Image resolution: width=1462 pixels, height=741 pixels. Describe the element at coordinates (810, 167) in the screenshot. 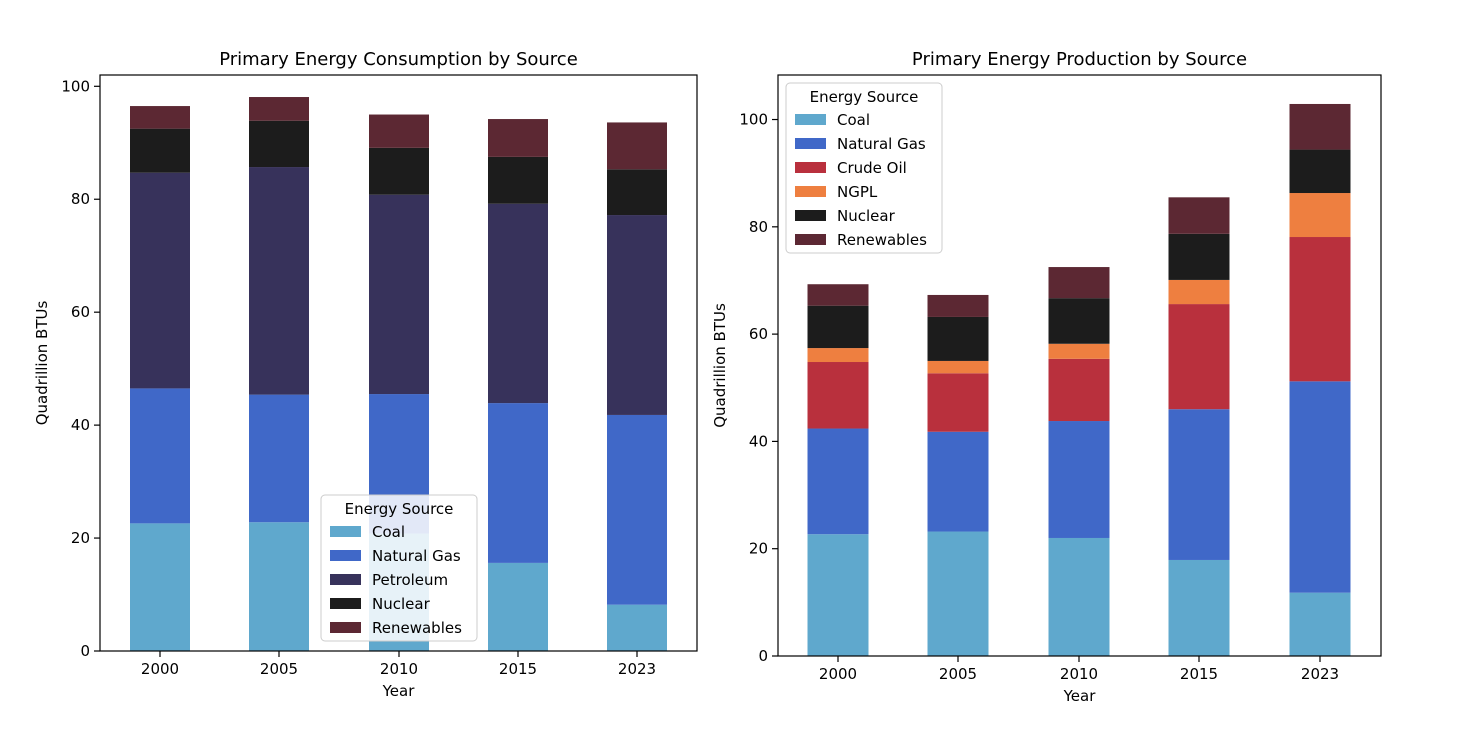

I see `legend-swatch-crude-oil` at that location.